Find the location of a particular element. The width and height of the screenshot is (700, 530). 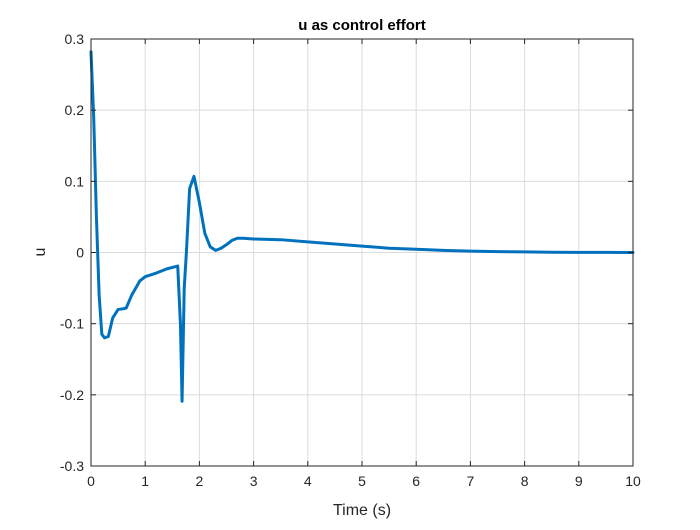

y-axis-label: u is located at coordinates (40, 252).